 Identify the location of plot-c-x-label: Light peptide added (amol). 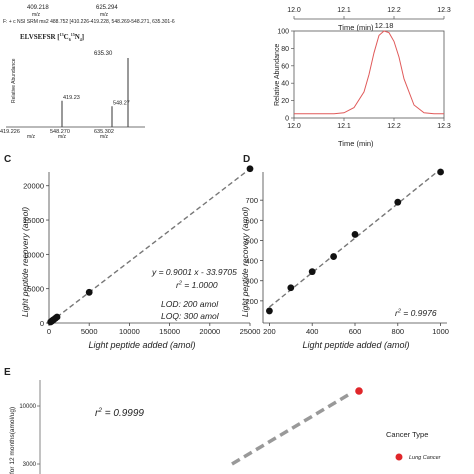
(141, 345).